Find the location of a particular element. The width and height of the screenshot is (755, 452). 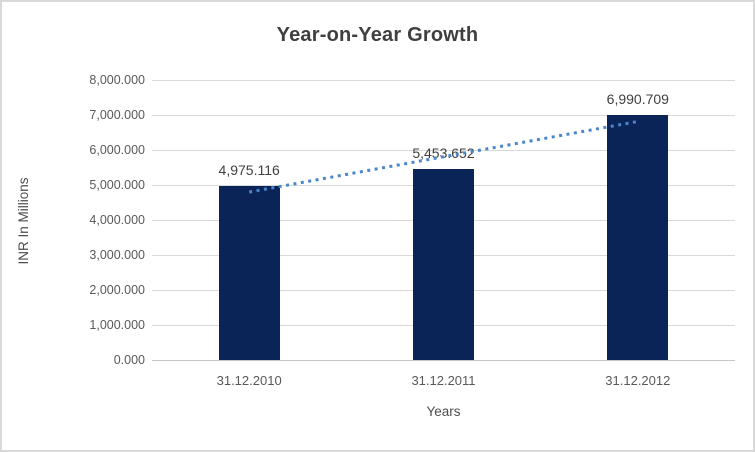

y-tick-label: 4,000.000 is located at coordinates (117, 220).